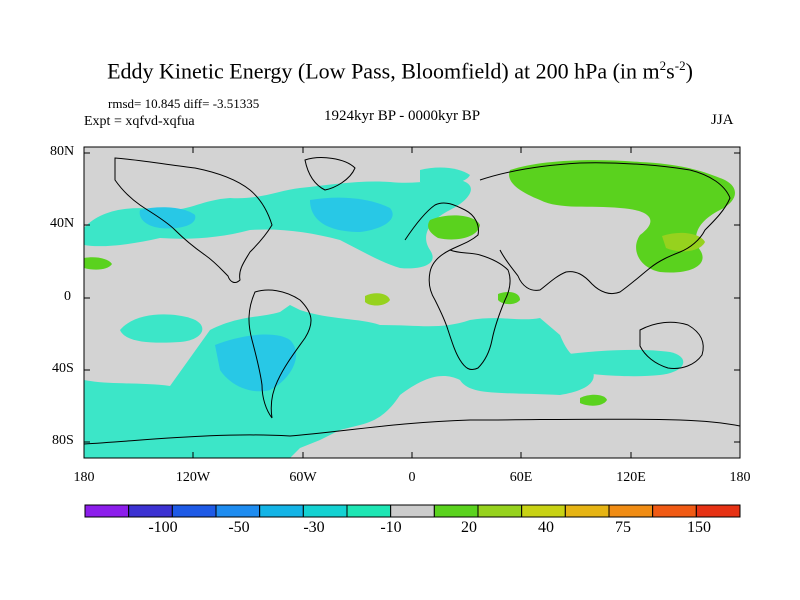 This screenshot has height=600, width=800. Describe the element at coordinates (605, 228) in the screenshot. I see `coast-asia` at that location.